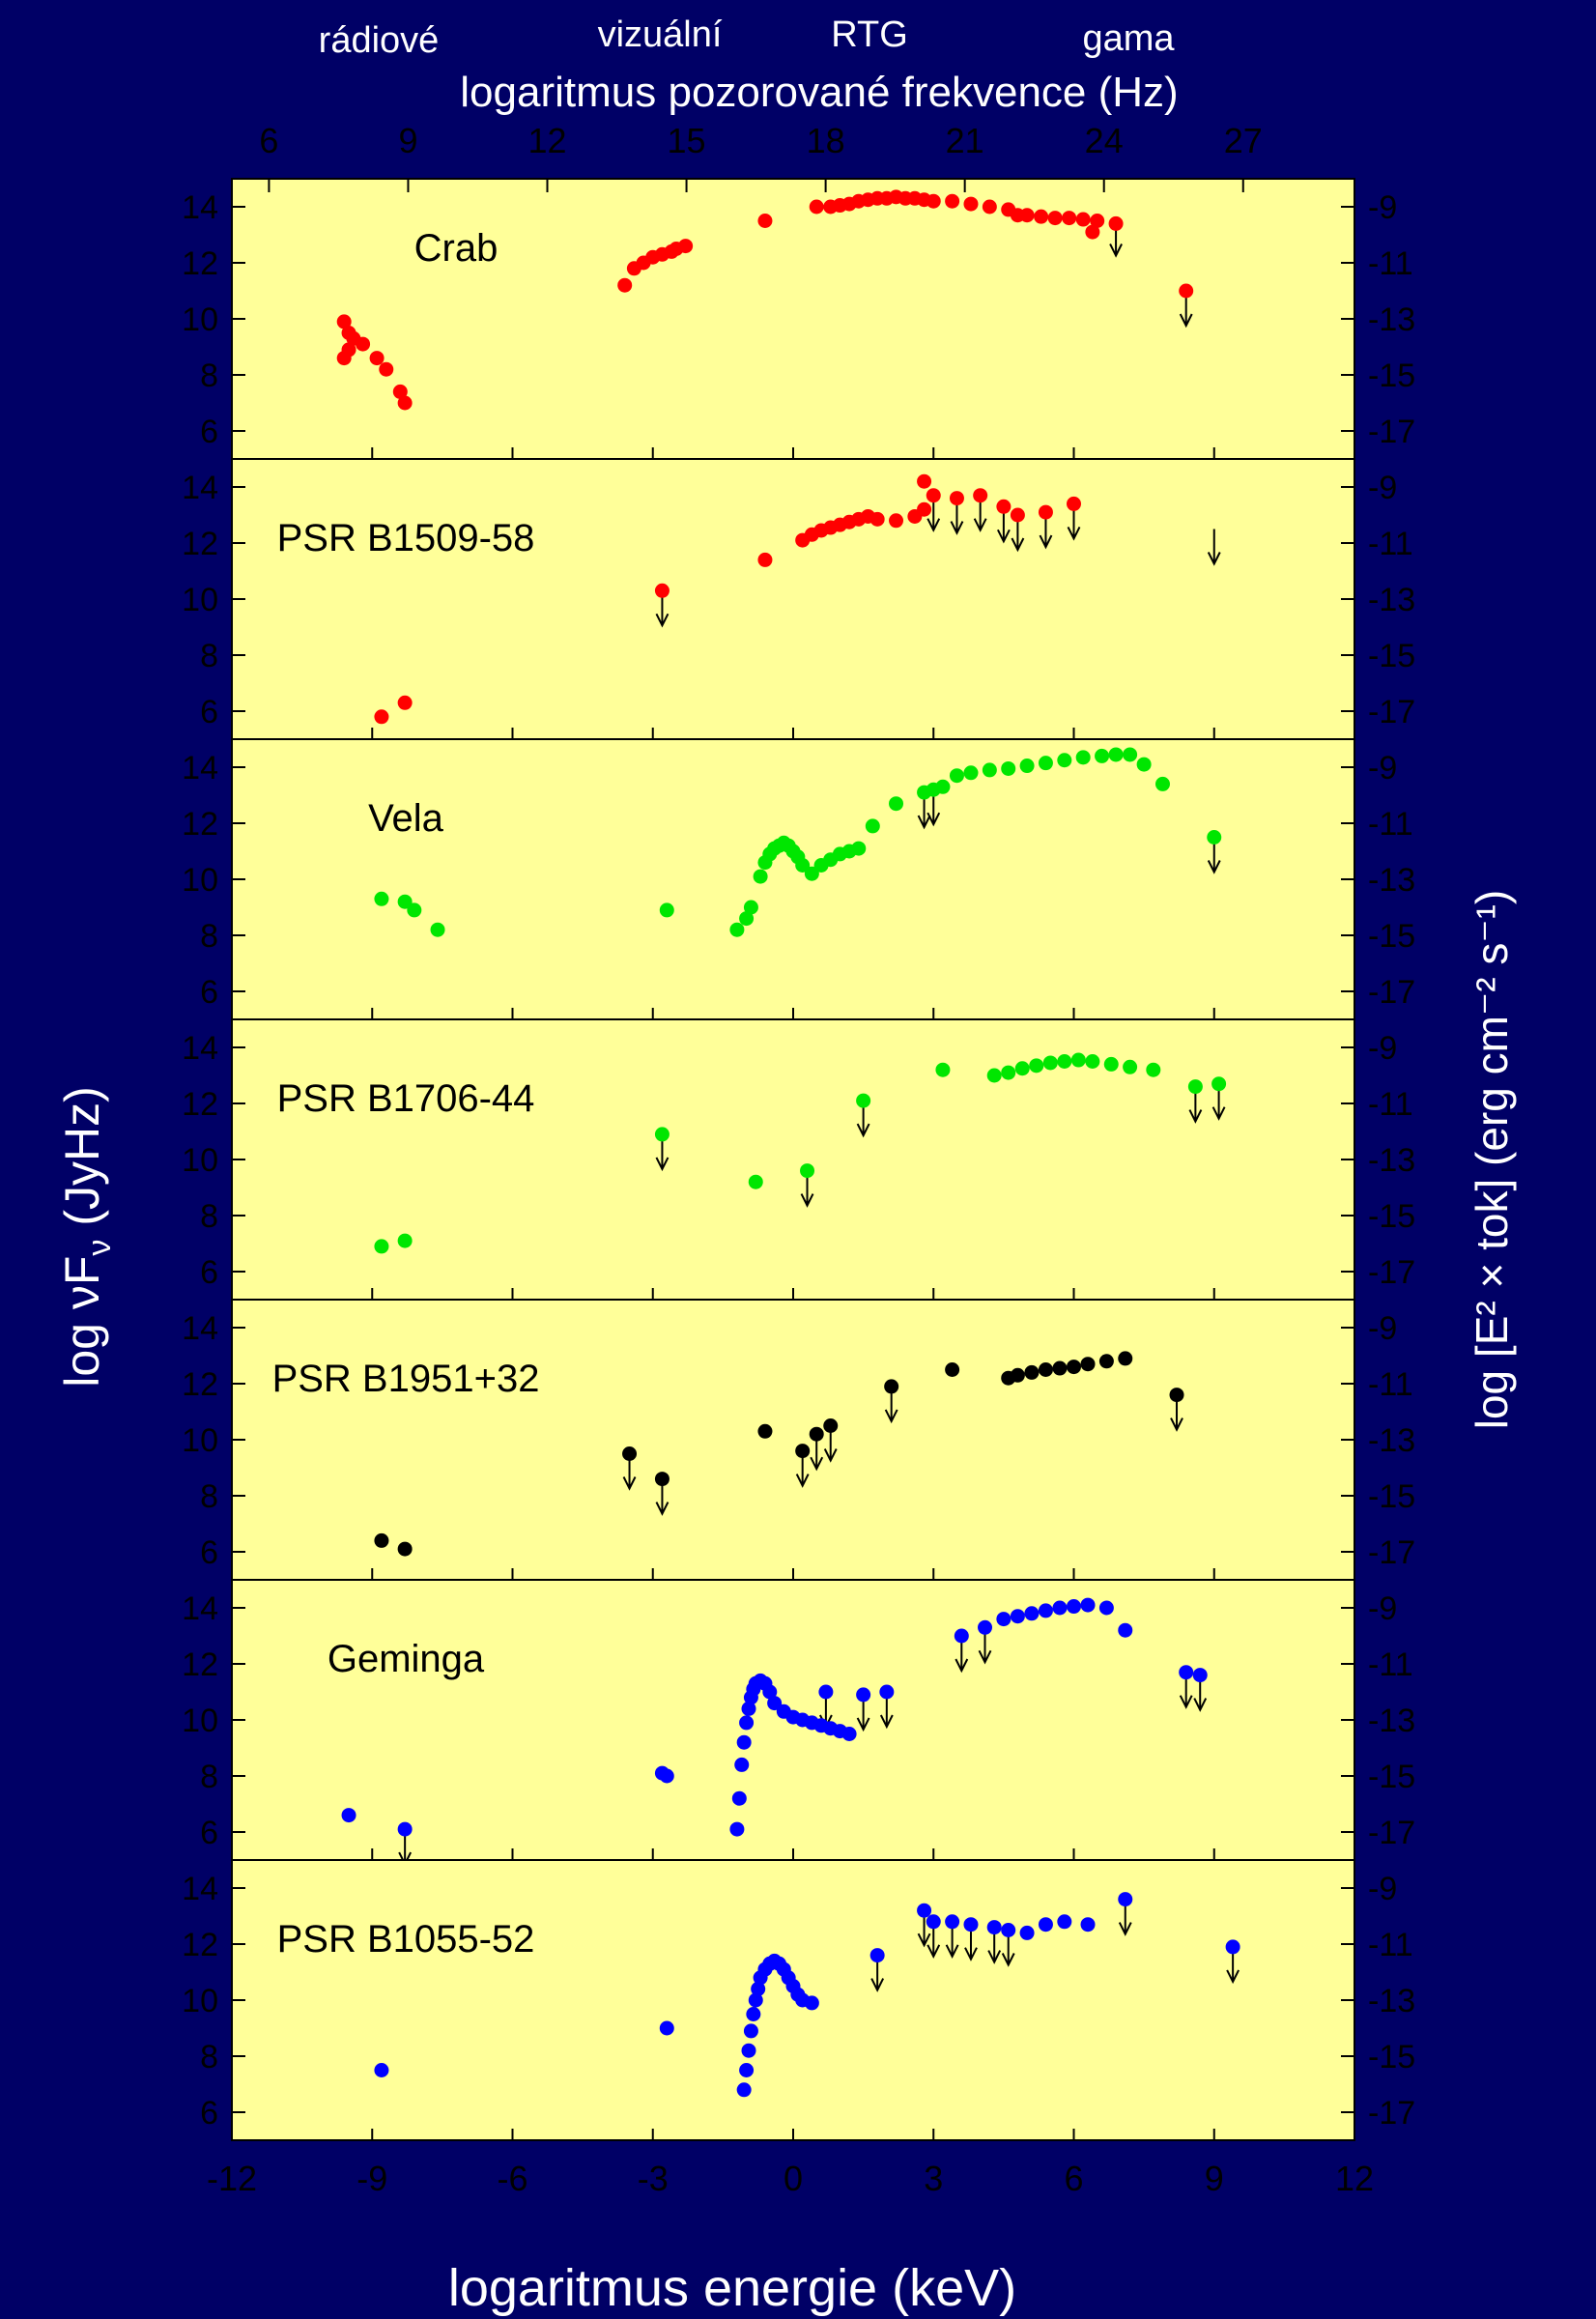 The image size is (1596, 2319). What do you see at coordinates (965, 140) in the screenshot?
I see `top-tick-label: 21` at bounding box center [965, 140].